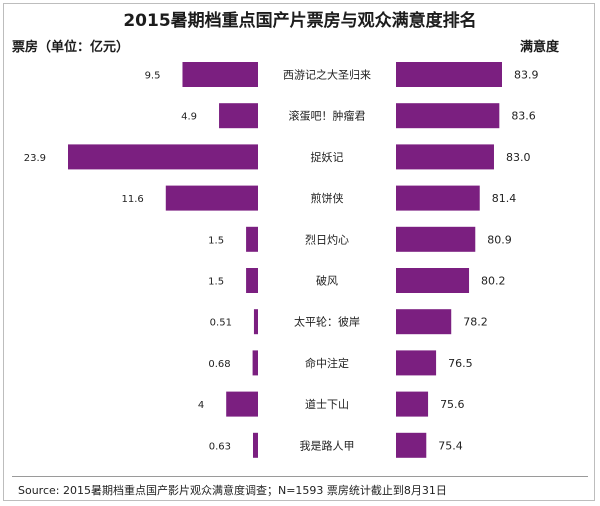 The height and width of the screenshot is (506, 600). What do you see at coordinates (300, 476) in the screenshot?
I see `footer-divider` at bounding box center [300, 476].